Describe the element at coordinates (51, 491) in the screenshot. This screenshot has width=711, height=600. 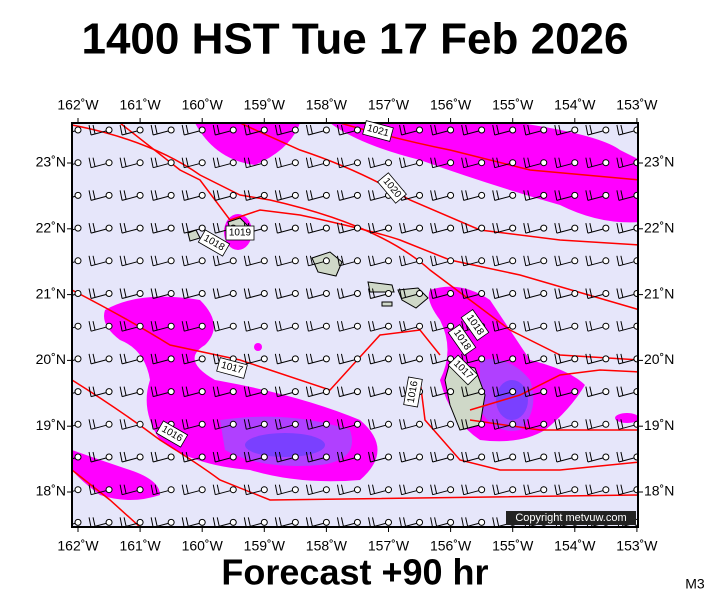
I see `lat-label: 18˚N` at that location.